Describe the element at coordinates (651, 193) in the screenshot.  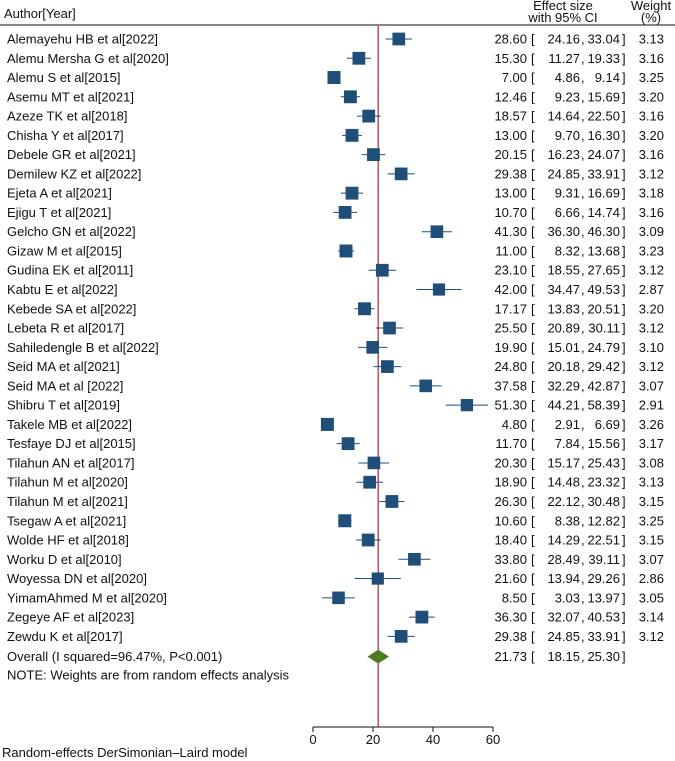
I see `study-weight-value: 3.18` at that location.